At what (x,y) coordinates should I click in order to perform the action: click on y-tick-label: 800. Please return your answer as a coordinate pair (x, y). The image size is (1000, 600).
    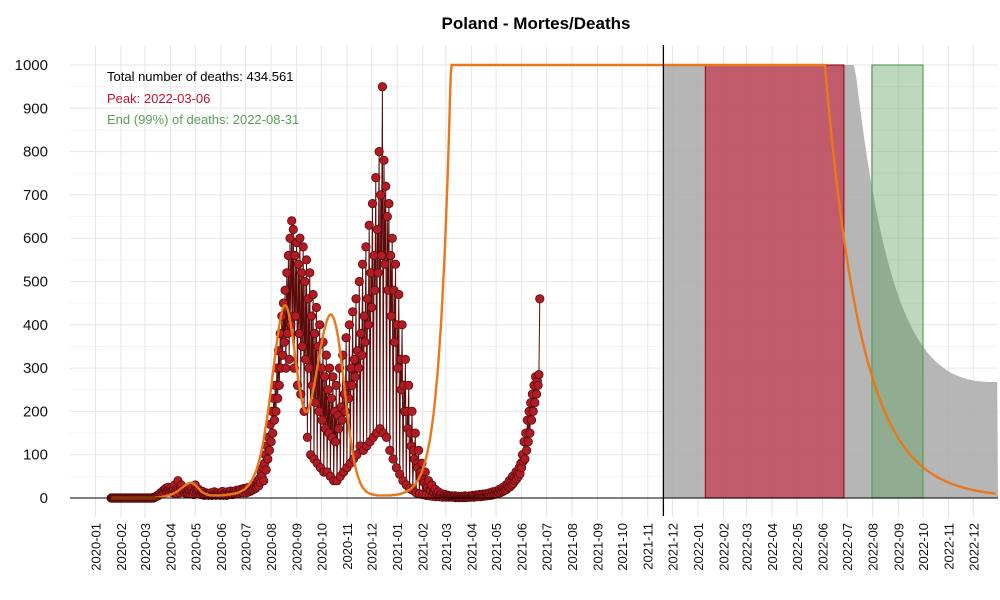
    Looking at the image, I should click on (35, 152).